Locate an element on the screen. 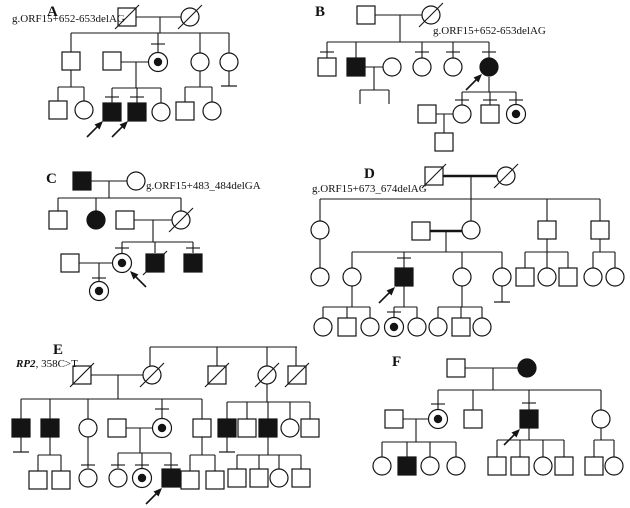 This screenshot has width=630, height=508. pedigree-b is located at coordinates (422, 77).